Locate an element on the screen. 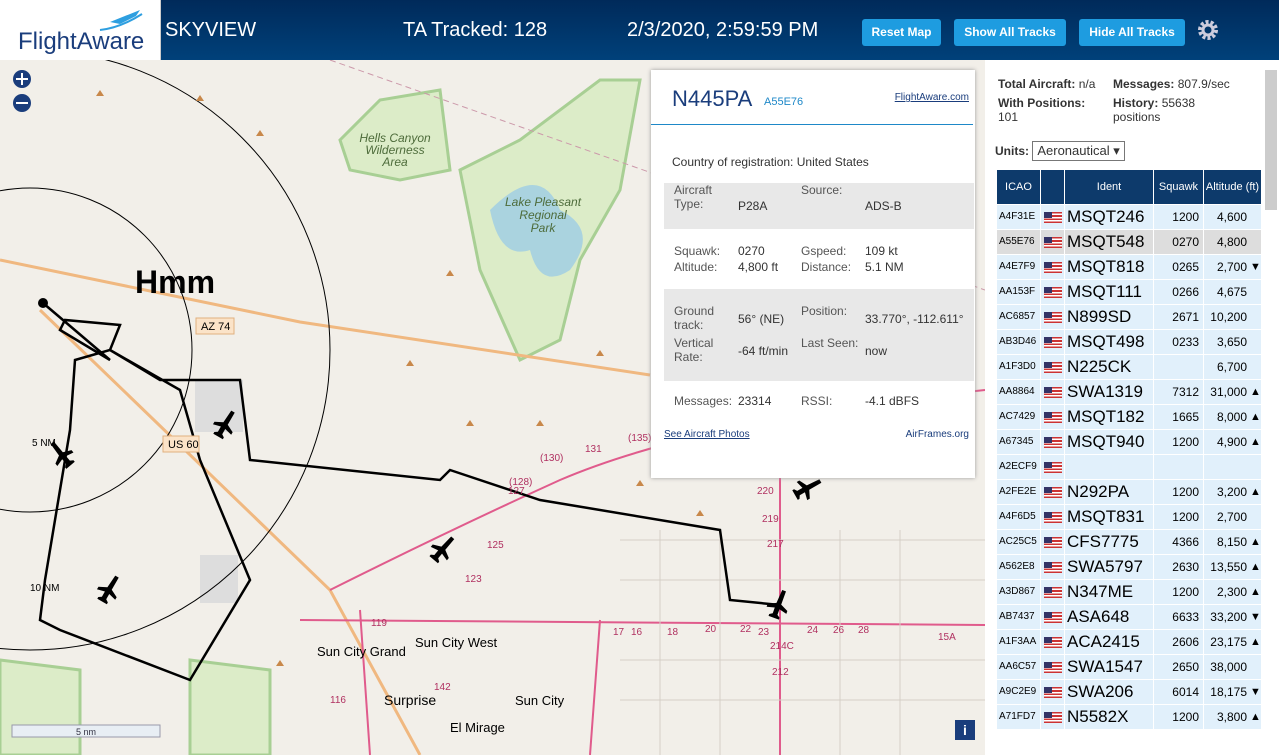 Image resolution: width=1279 pixels, height=755 pixels. map-label: El Mirage is located at coordinates (477, 727).